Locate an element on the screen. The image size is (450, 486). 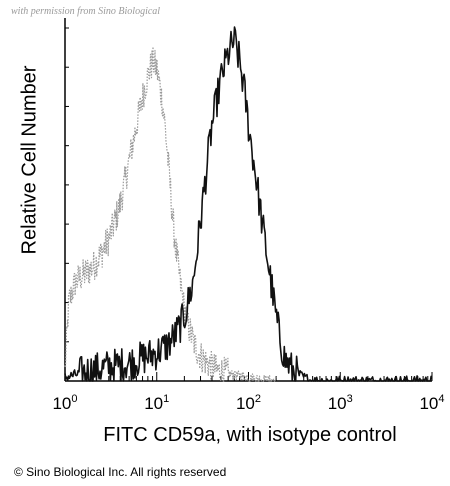
y-axis-label: Relative Cell Number is located at coordinates (29, 160).